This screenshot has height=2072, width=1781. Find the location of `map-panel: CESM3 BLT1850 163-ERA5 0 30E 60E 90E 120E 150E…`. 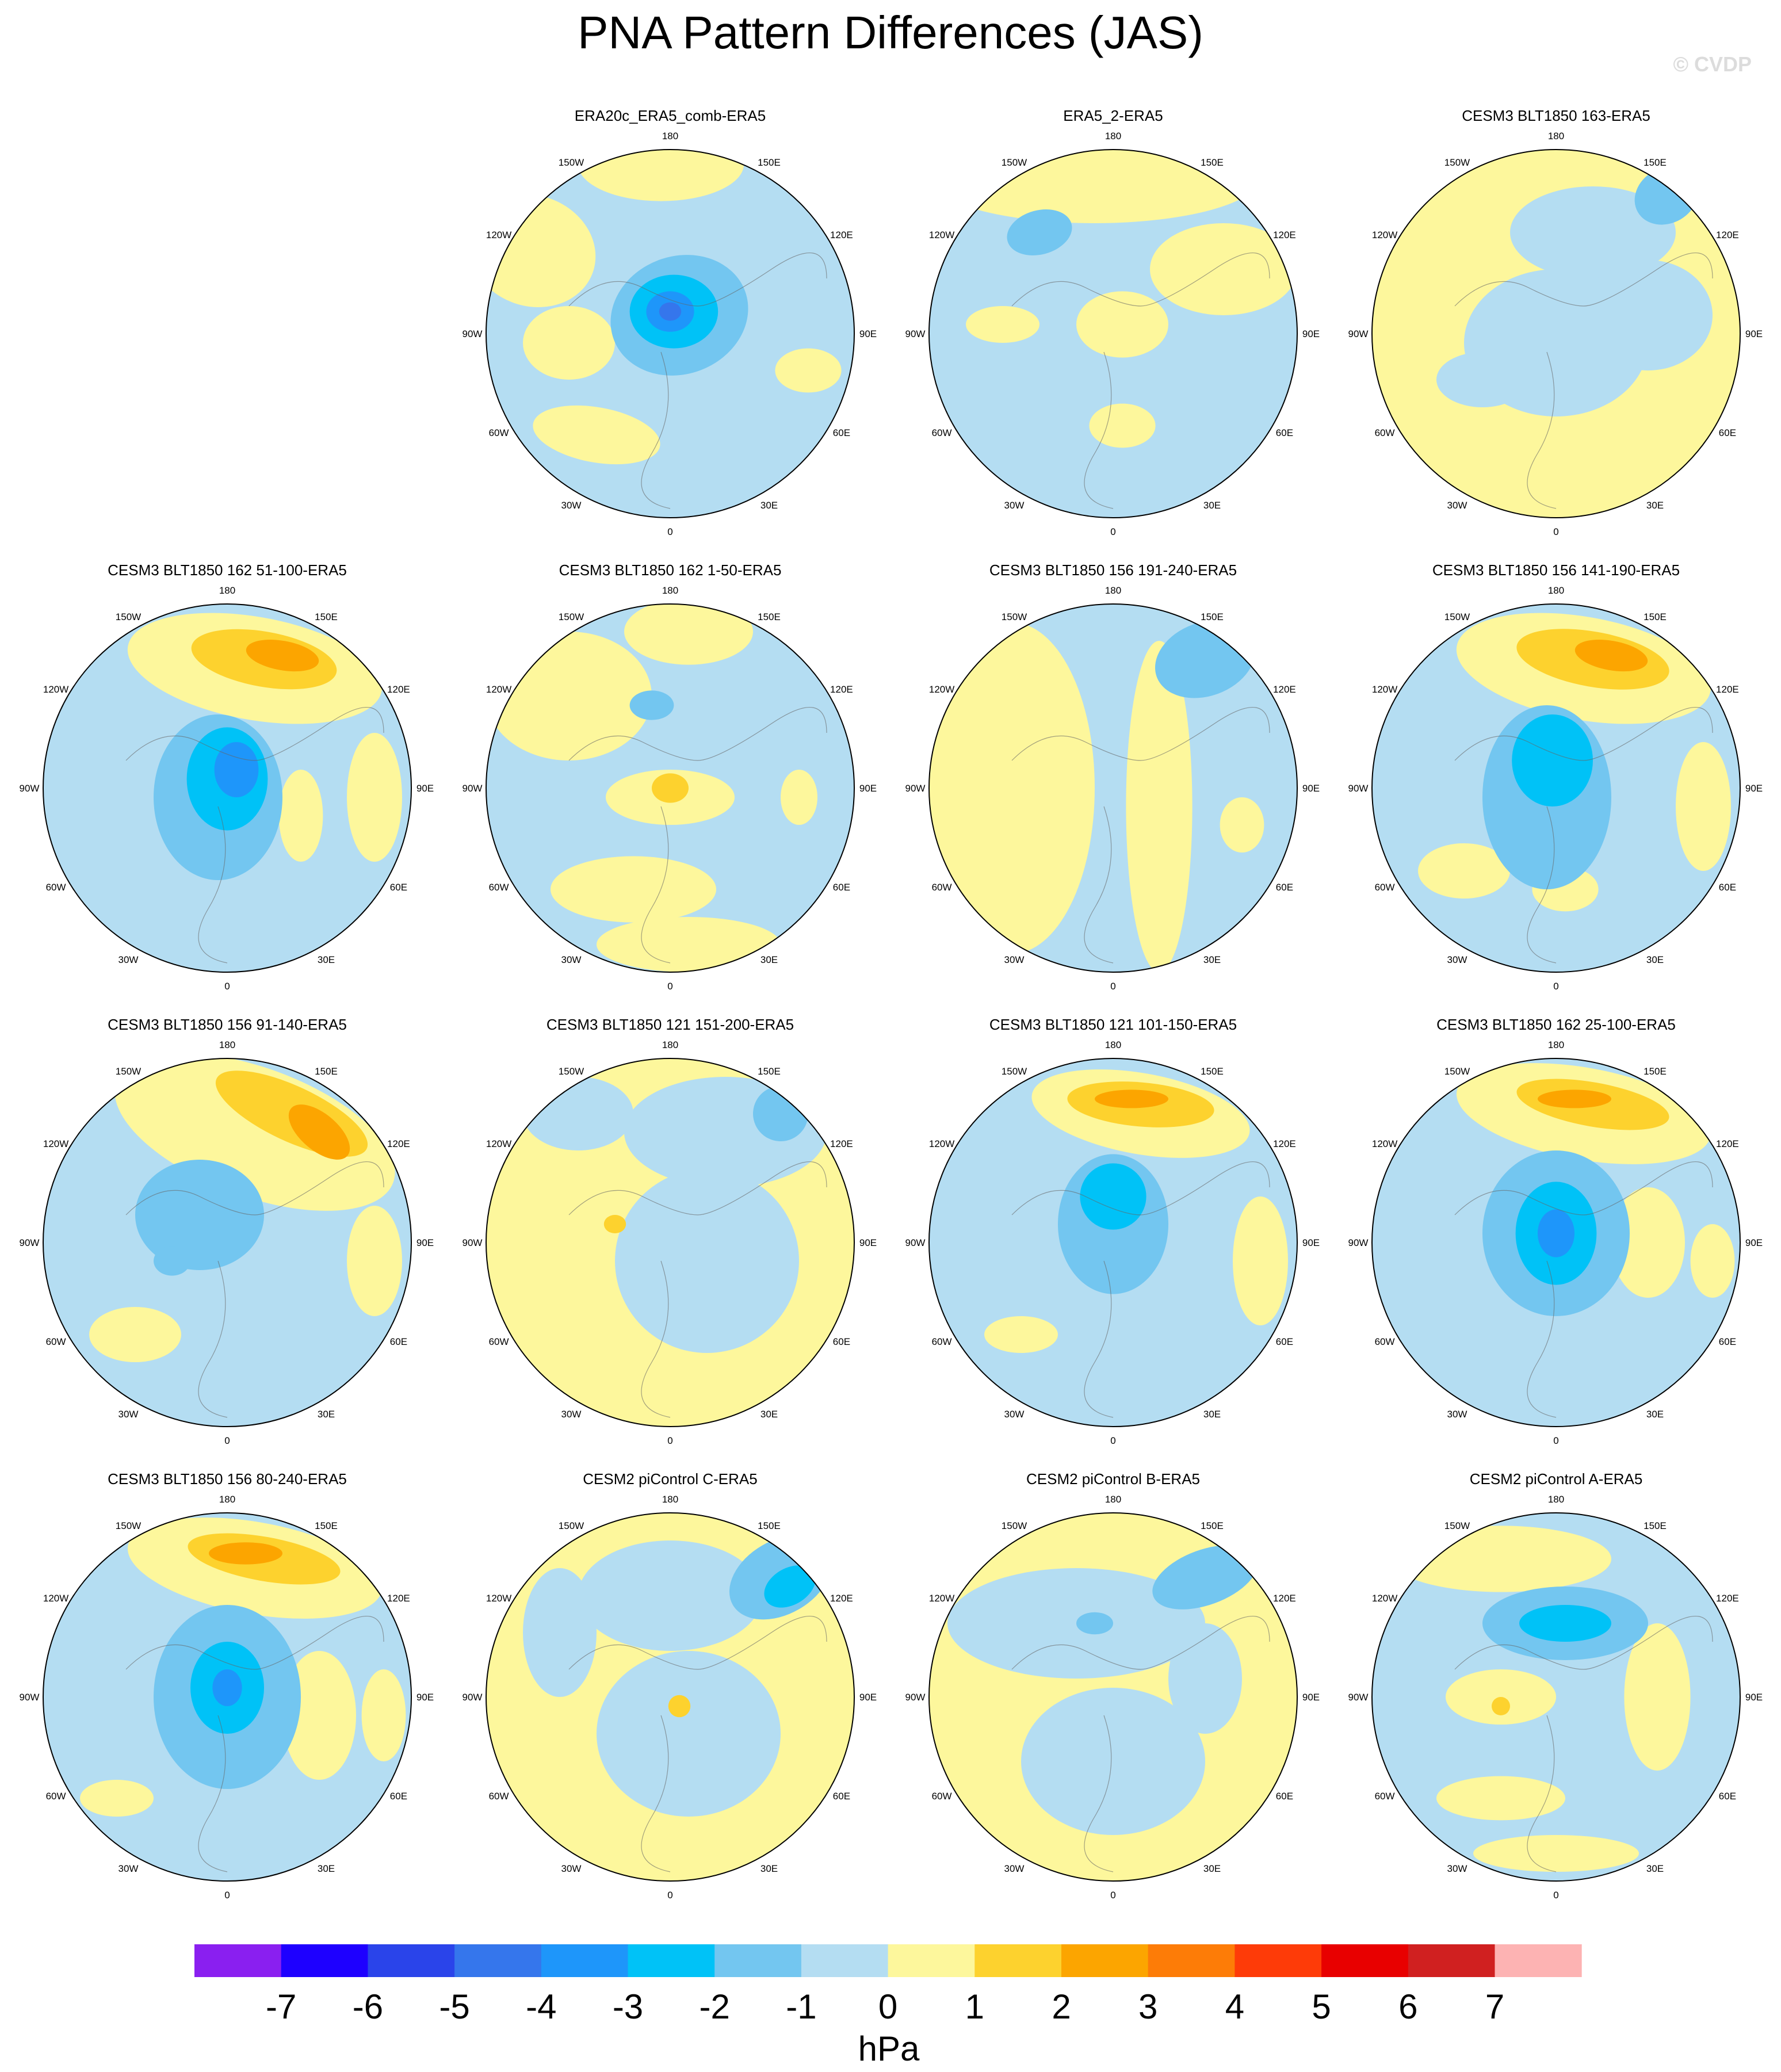

map-panel: CESM3 BLT1850 163-ERA5 0 30E 60E 90E 120E 150E… is located at coordinates (1555, 322).